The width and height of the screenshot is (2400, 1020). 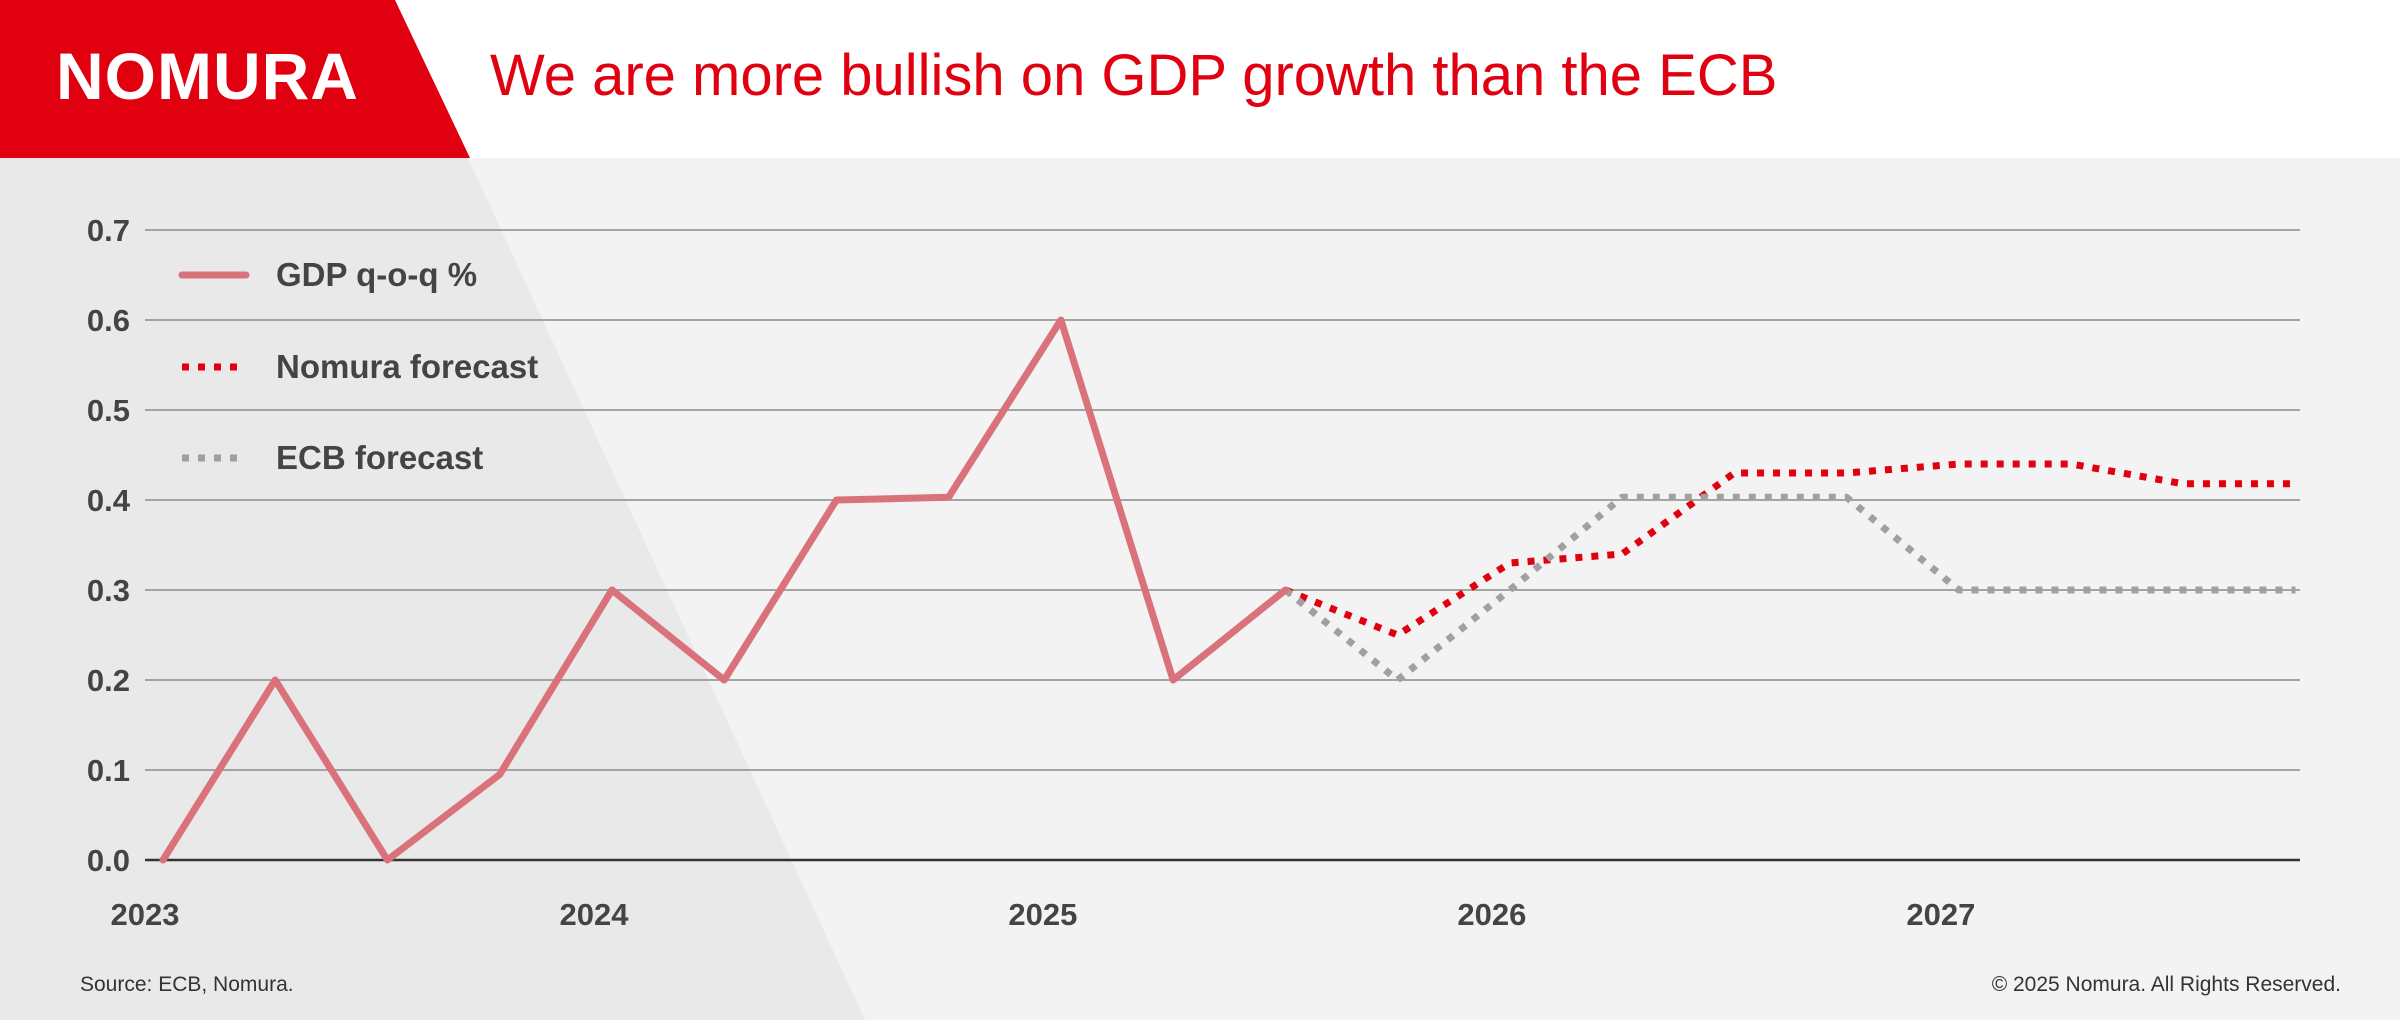 What do you see at coordinates (407, 366) in the screenshot?
I see `legend-label: Nomura forecast` at bounding box center [407, 366].